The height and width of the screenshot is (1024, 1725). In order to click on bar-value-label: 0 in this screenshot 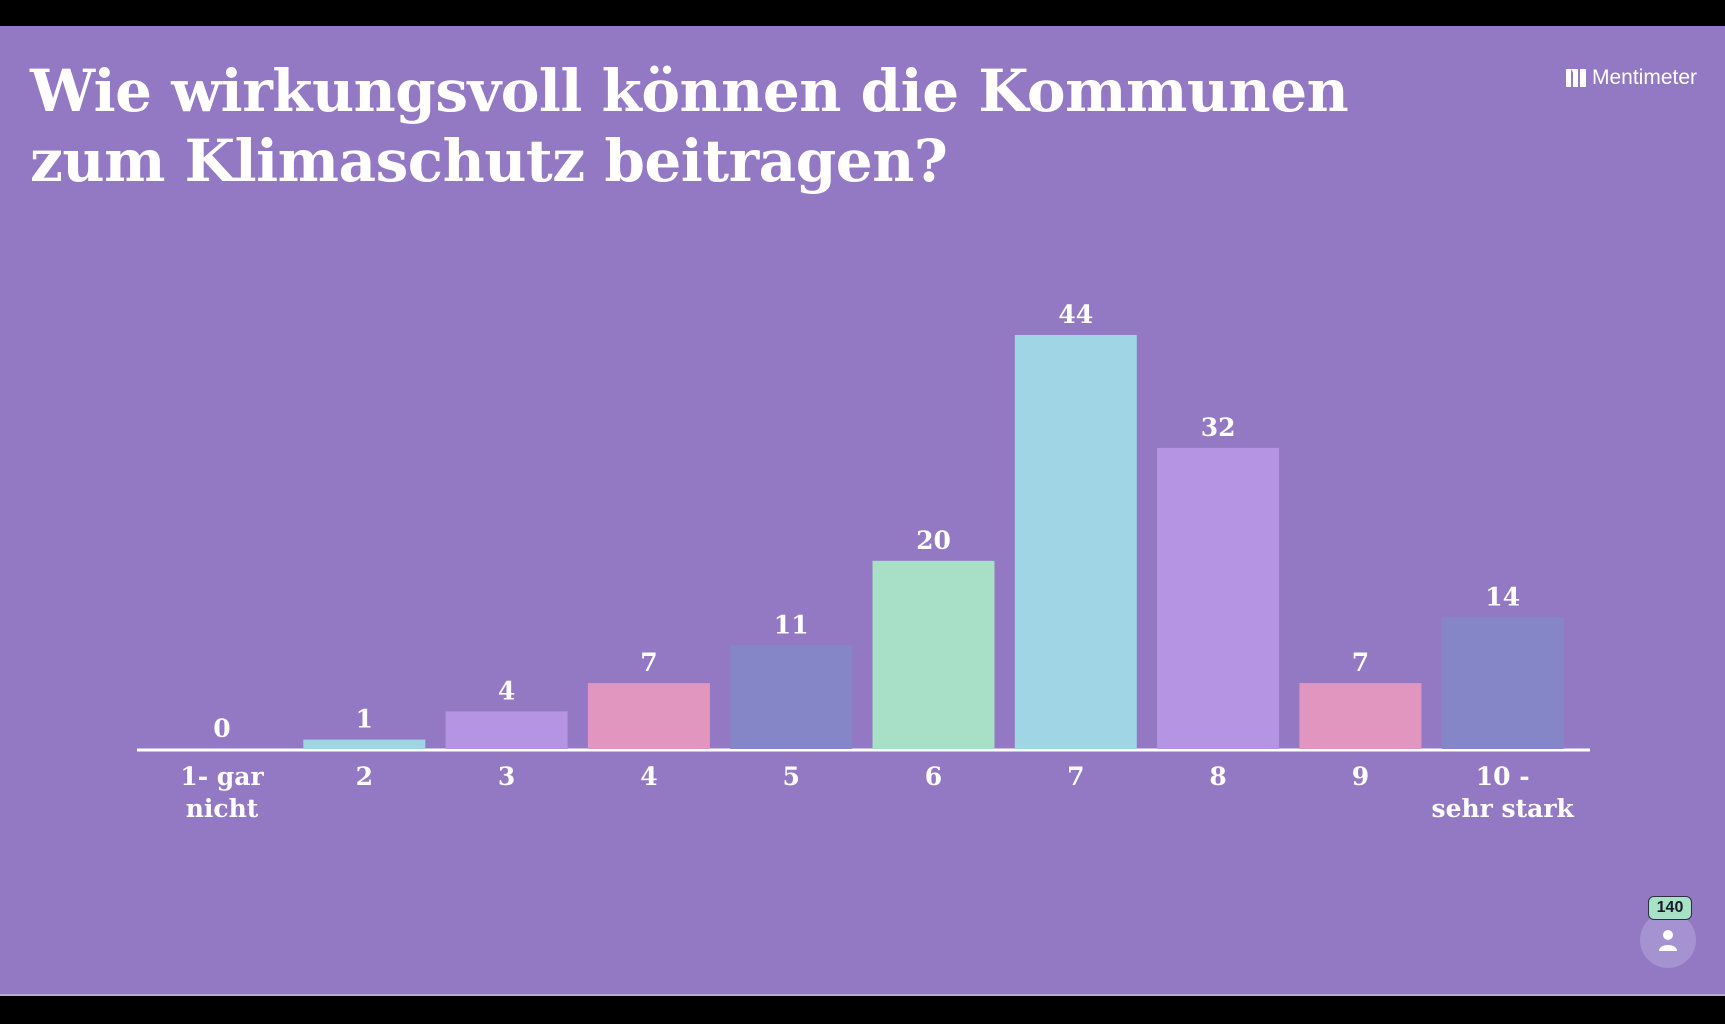, I will do `click(221, 728)`.